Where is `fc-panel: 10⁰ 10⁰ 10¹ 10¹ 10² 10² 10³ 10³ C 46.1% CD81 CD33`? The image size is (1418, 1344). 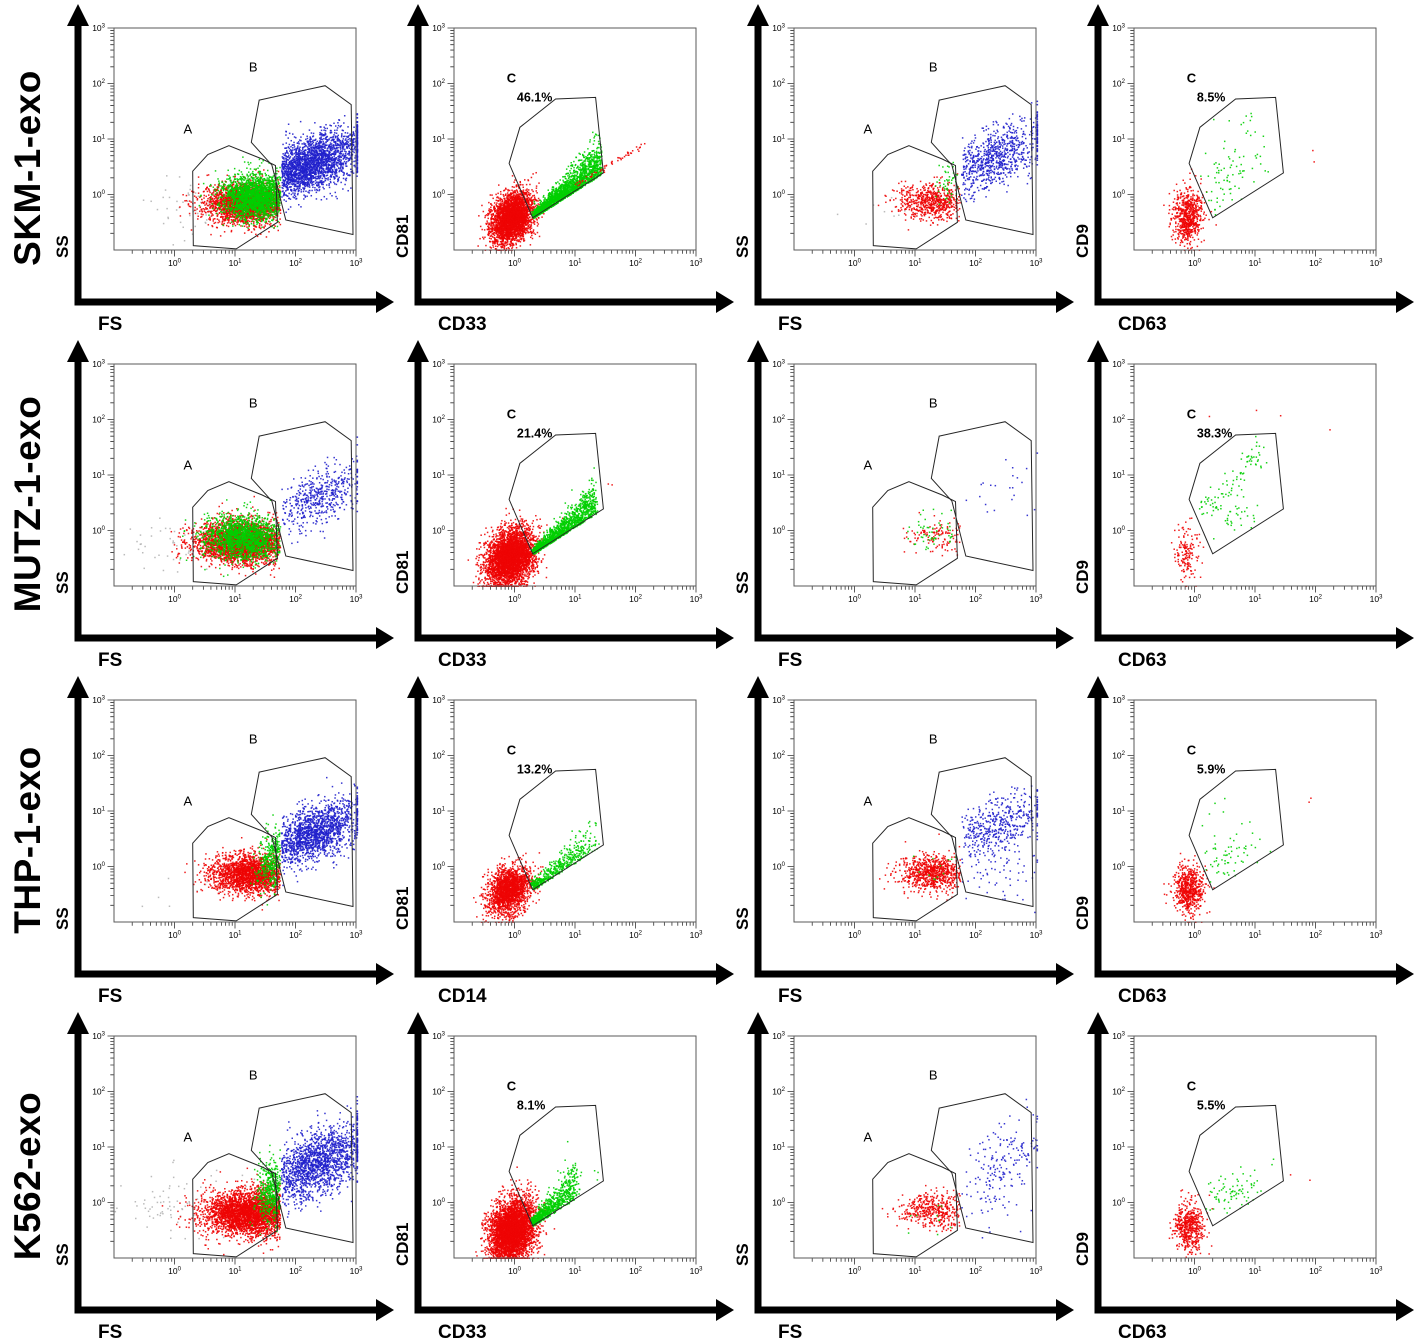
fc-panel: 10⁰ 10⁰ 10¹ 10¹ 10² 10² 10³ 10³ C 46.1% CD81 CD33 is located at coordinates (566, 168).